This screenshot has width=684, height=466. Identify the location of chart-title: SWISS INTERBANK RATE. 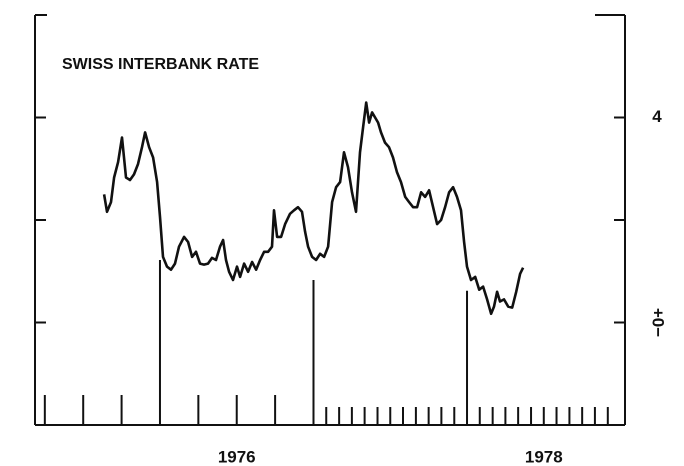
(160, 64).